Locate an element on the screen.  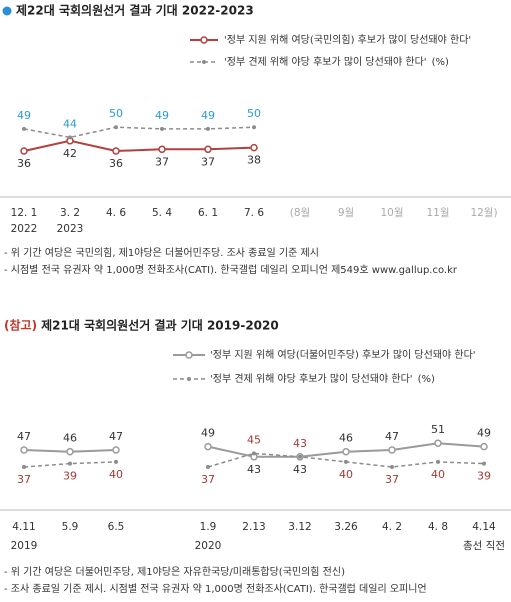
x-tick-label: 6. 1 is located at coordinates (208, 213).